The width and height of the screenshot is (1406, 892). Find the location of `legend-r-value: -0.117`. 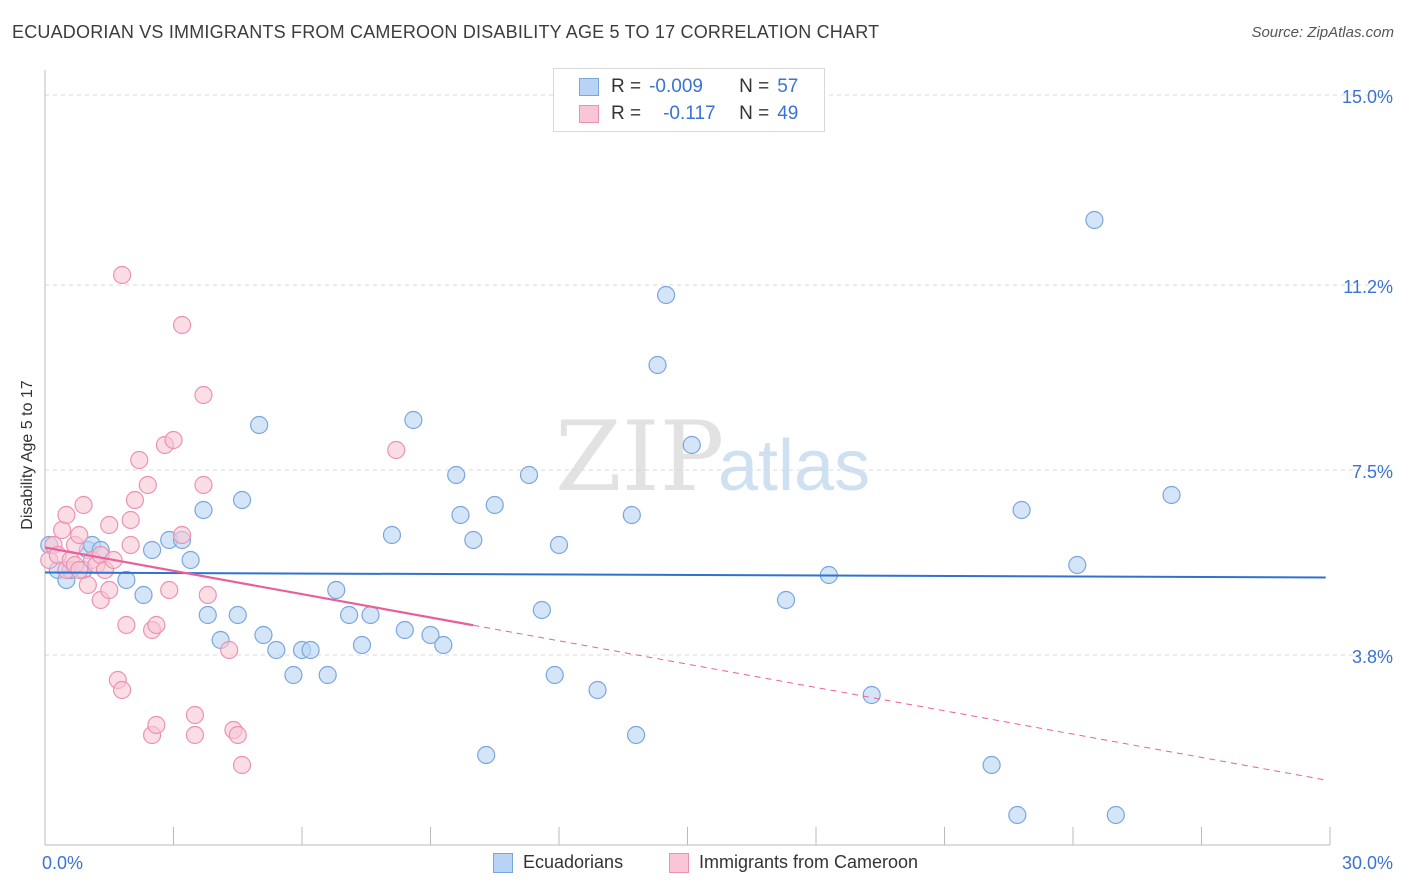

legend-r-value: -0.117 is located at coordinates (689, 113).